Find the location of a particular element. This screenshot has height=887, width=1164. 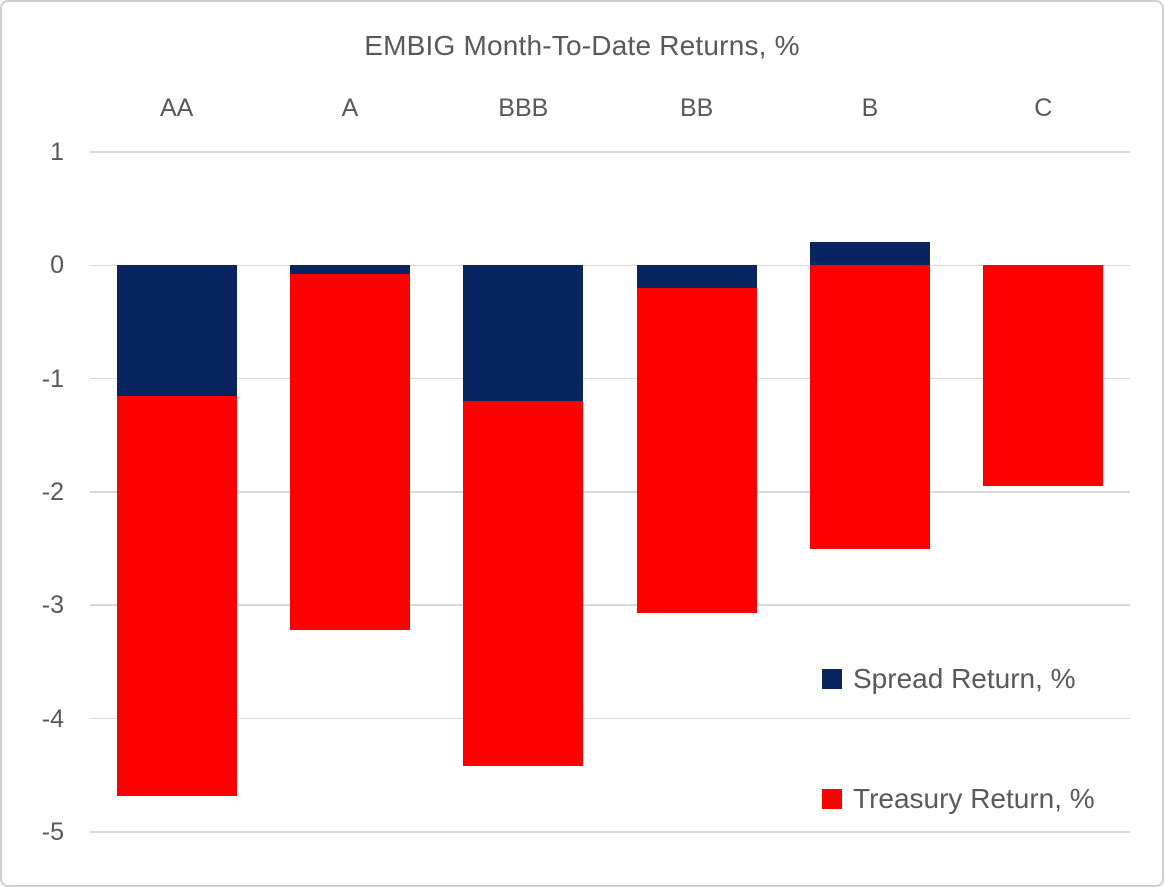

legend-item-spread-return: Spread Return, % is located at coordinates (949, 679).